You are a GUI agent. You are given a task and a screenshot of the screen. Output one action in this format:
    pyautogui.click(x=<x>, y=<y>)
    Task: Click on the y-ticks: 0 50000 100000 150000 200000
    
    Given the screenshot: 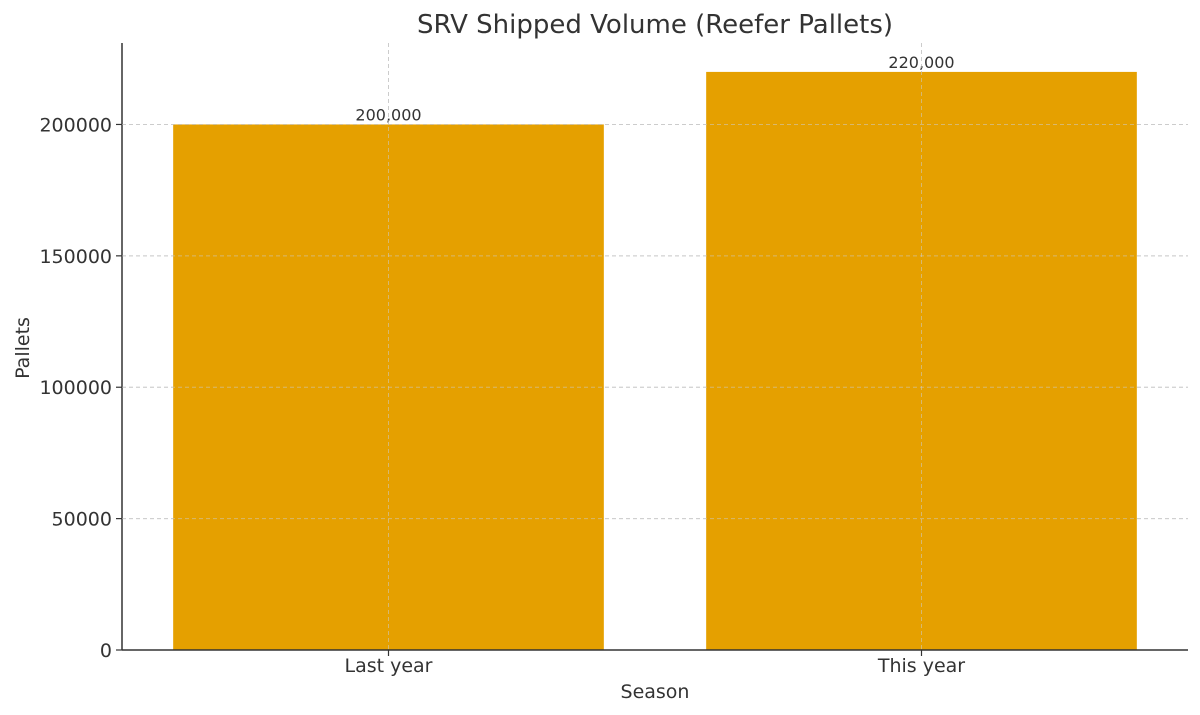 What is the action you would take?
    pyautogui.click(x=80, y=388)
    